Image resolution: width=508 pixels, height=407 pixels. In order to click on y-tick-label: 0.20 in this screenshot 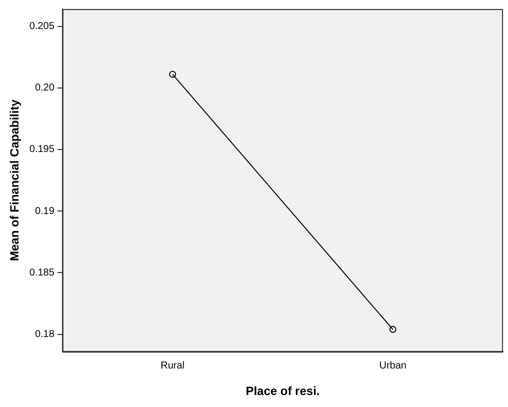, I will do `click(44, 88)`.